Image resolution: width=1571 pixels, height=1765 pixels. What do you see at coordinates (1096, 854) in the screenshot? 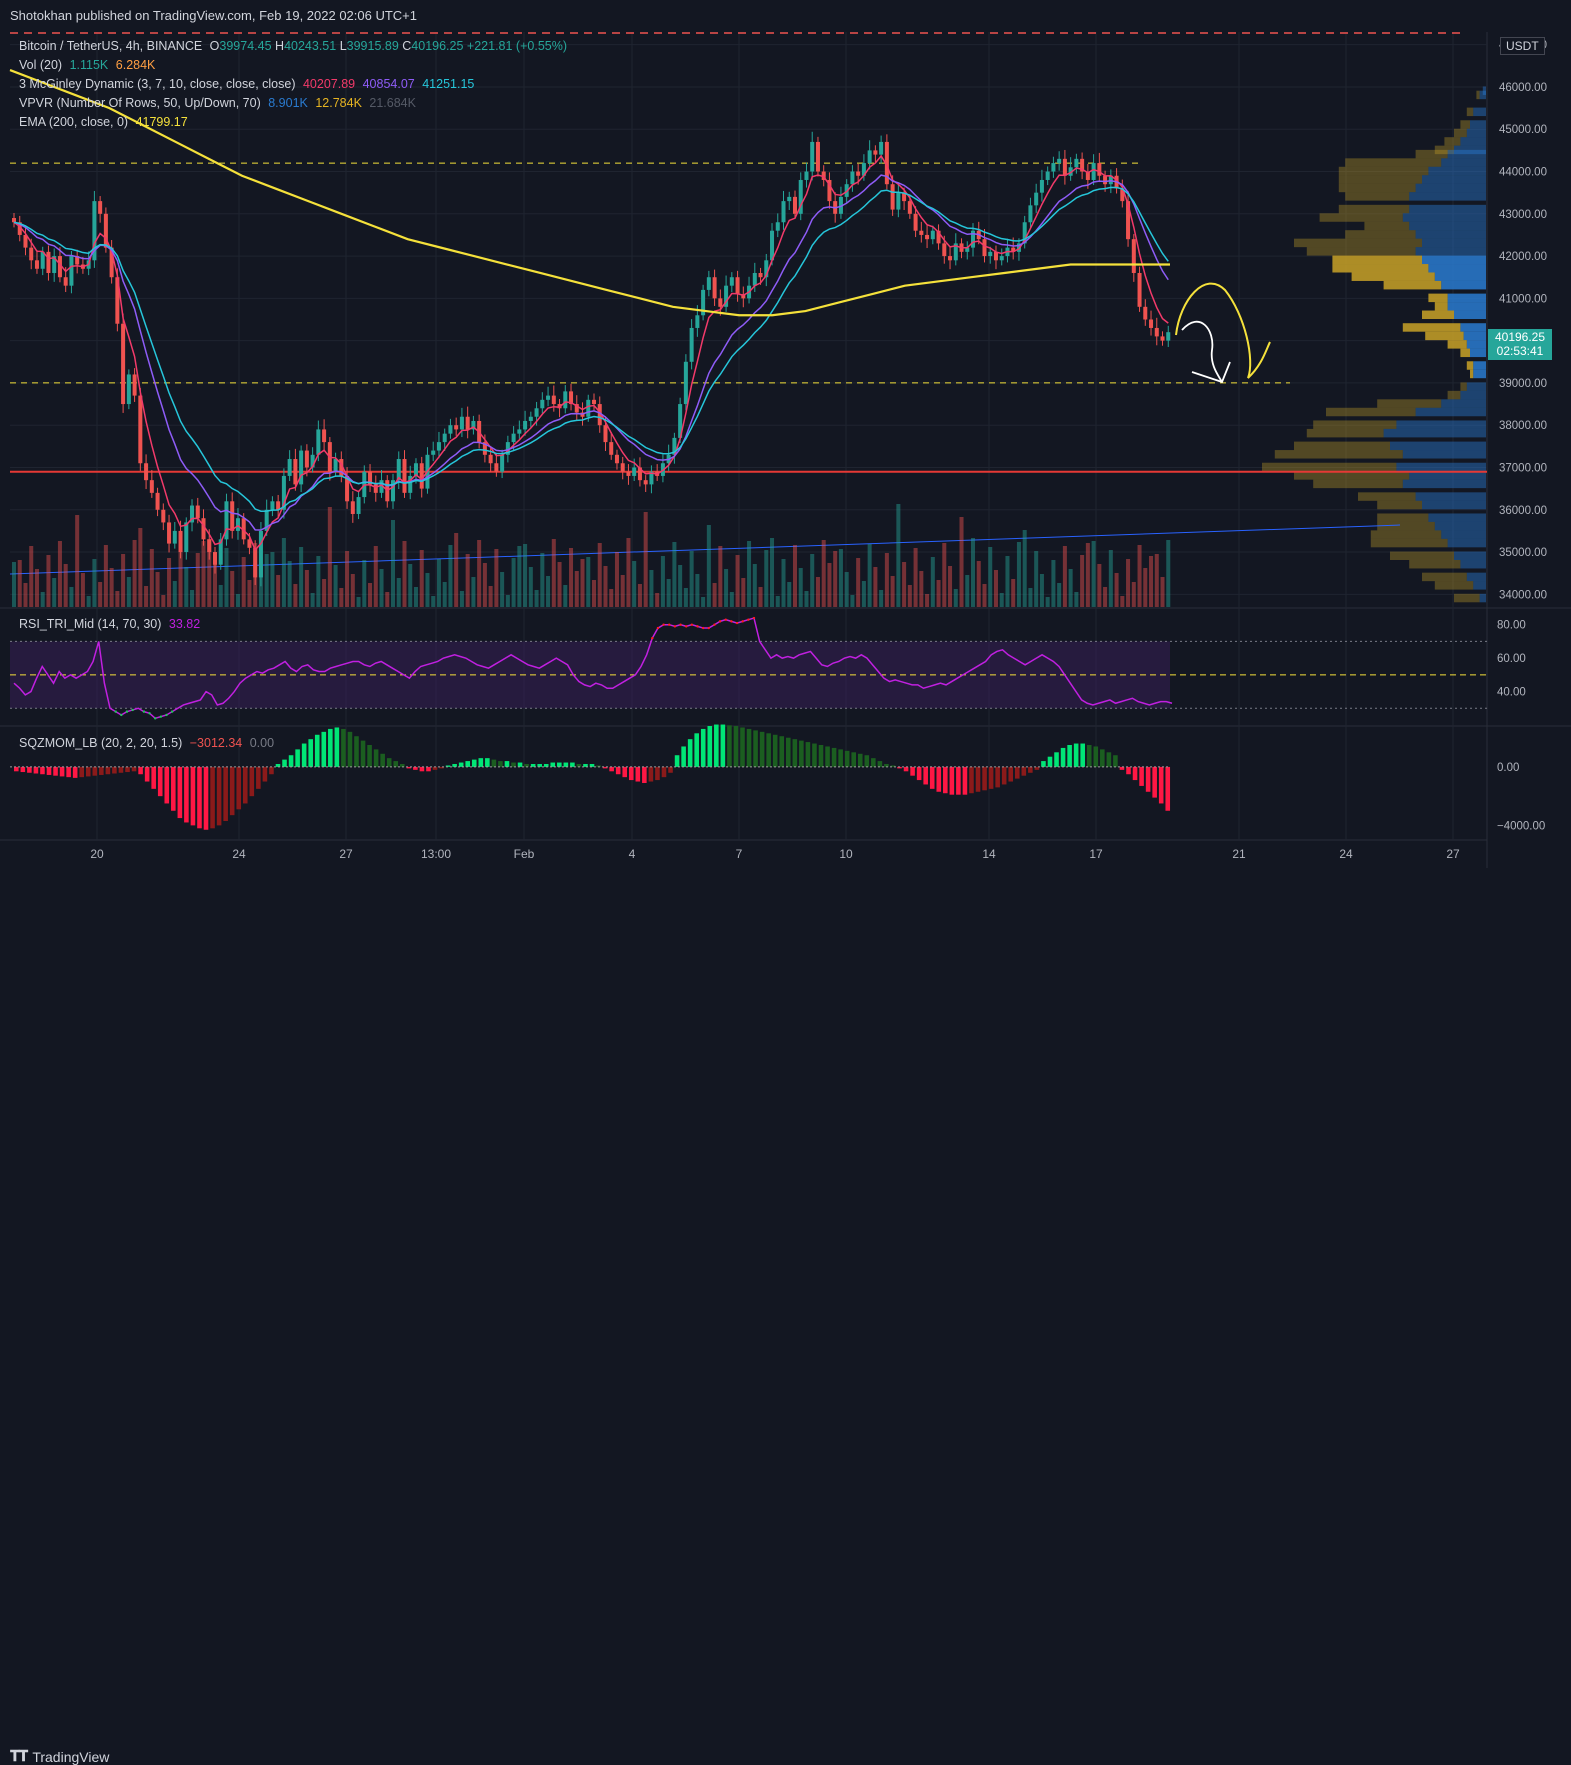
I see `x-tick-label: 17` at bounding box center [1096, 854].